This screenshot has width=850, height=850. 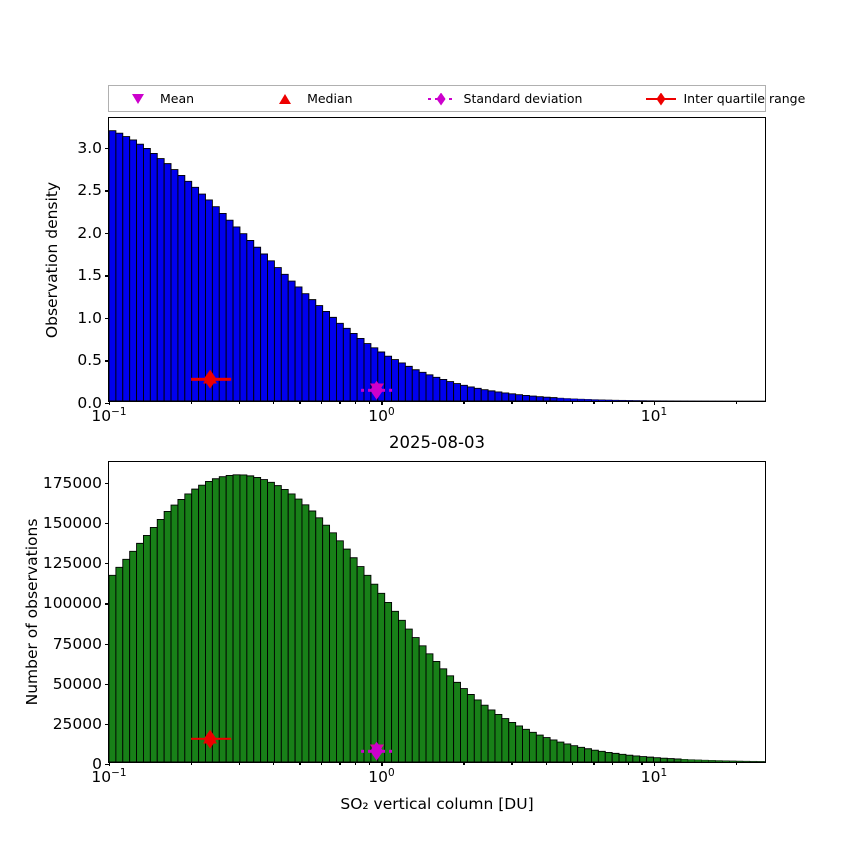 What do you see at coordinates (89, 232) in the screenshot?
I see `y-tick-label: 2.0` at bounding box center [89, 232].